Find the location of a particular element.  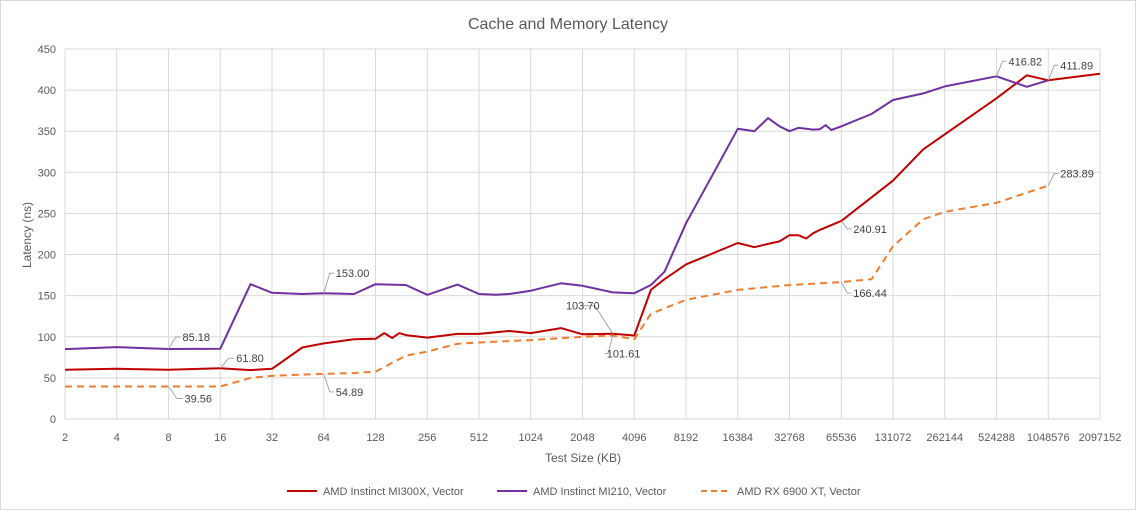

x-tick-label: 8192 is located at coordinates (686, 438).